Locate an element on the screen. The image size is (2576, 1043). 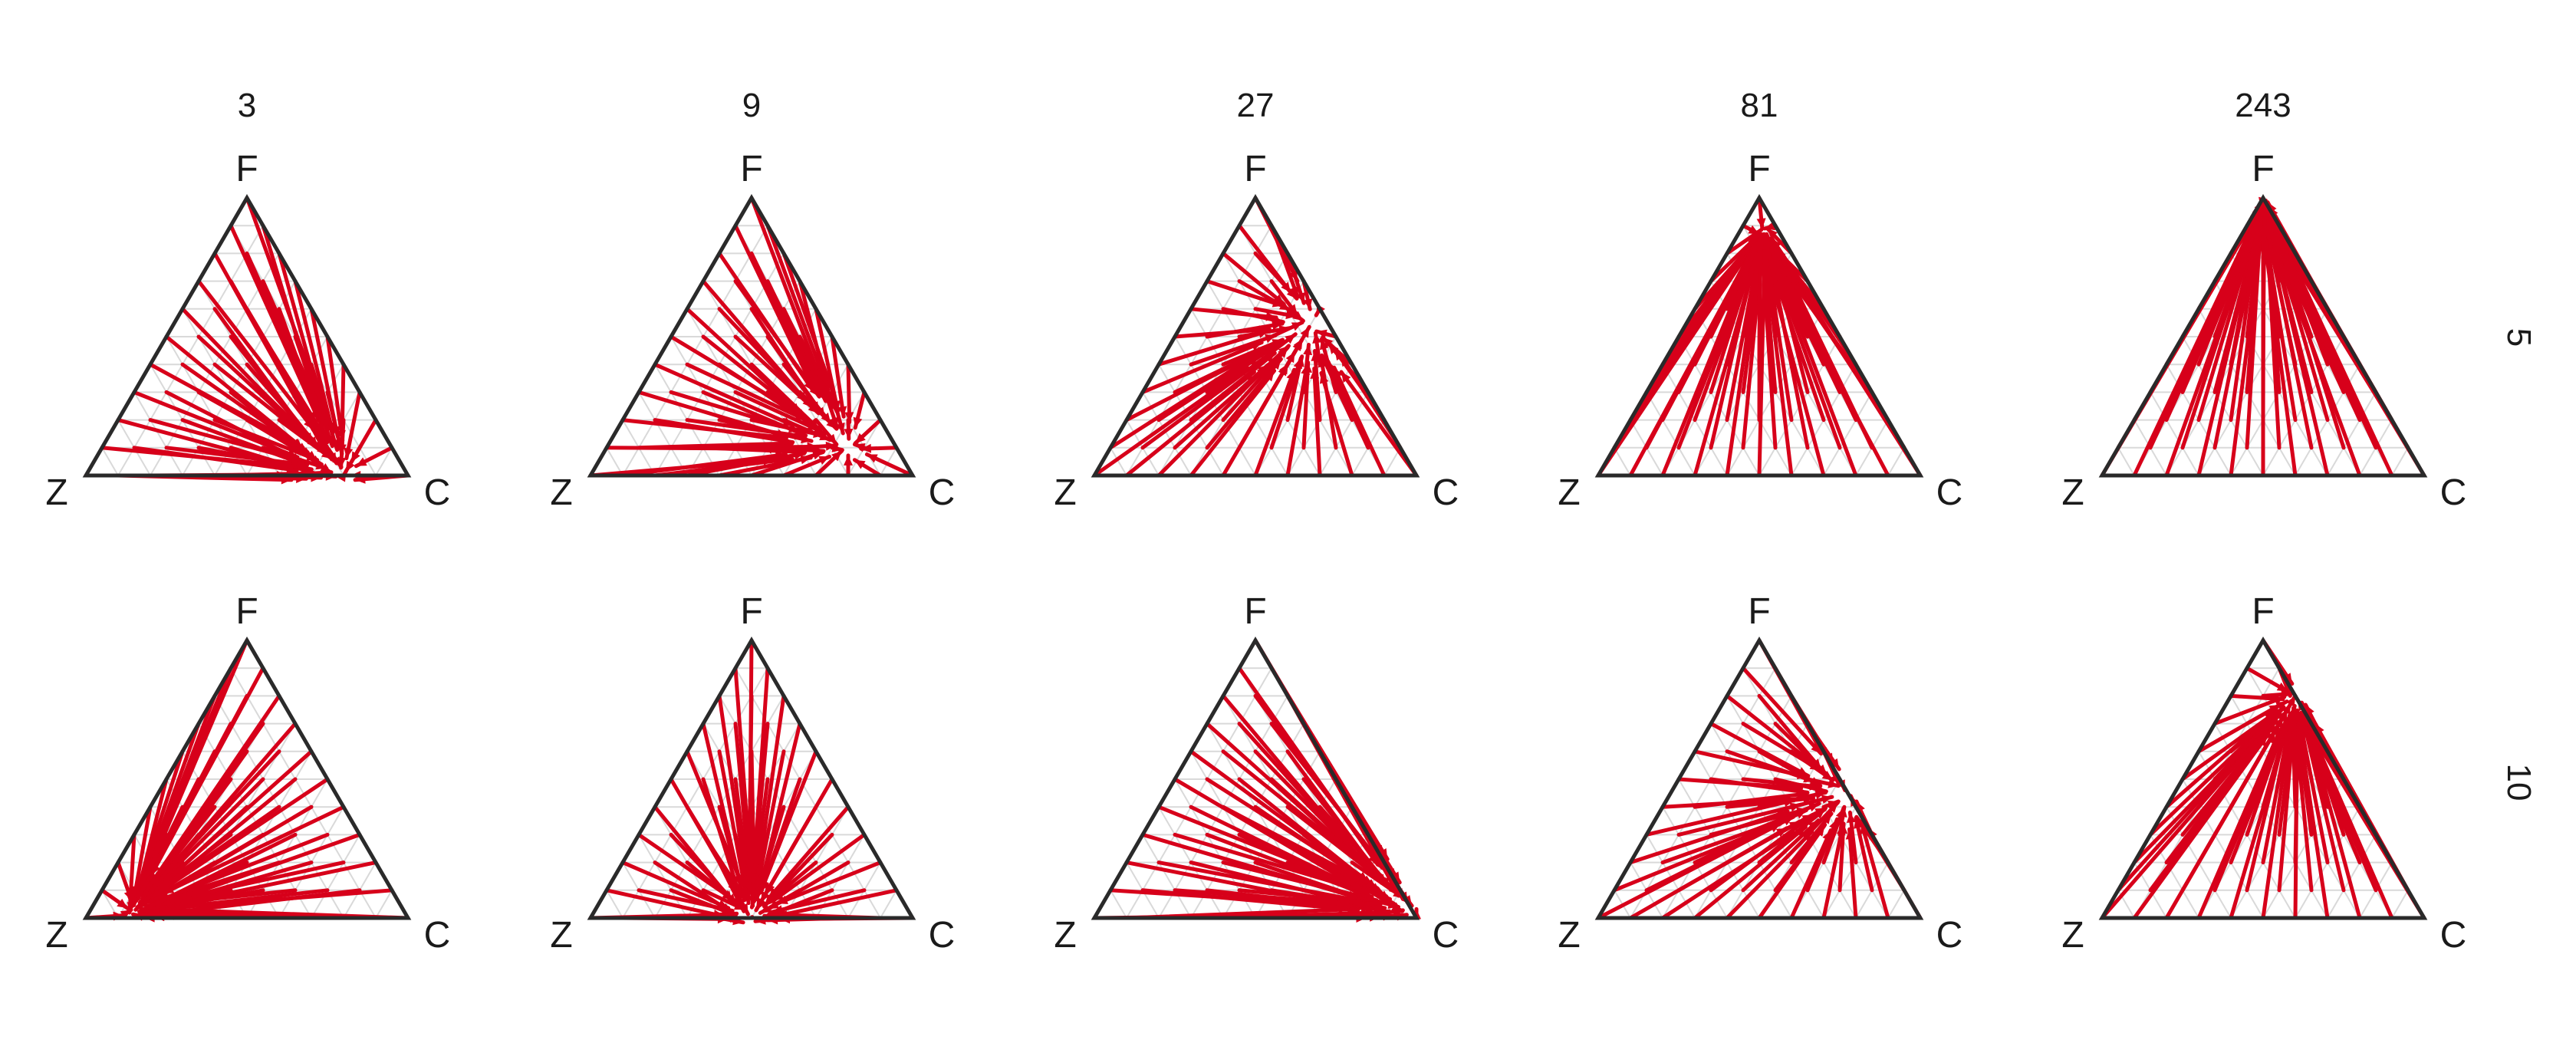
ternary-grid is located at coordinates (1759, 793).